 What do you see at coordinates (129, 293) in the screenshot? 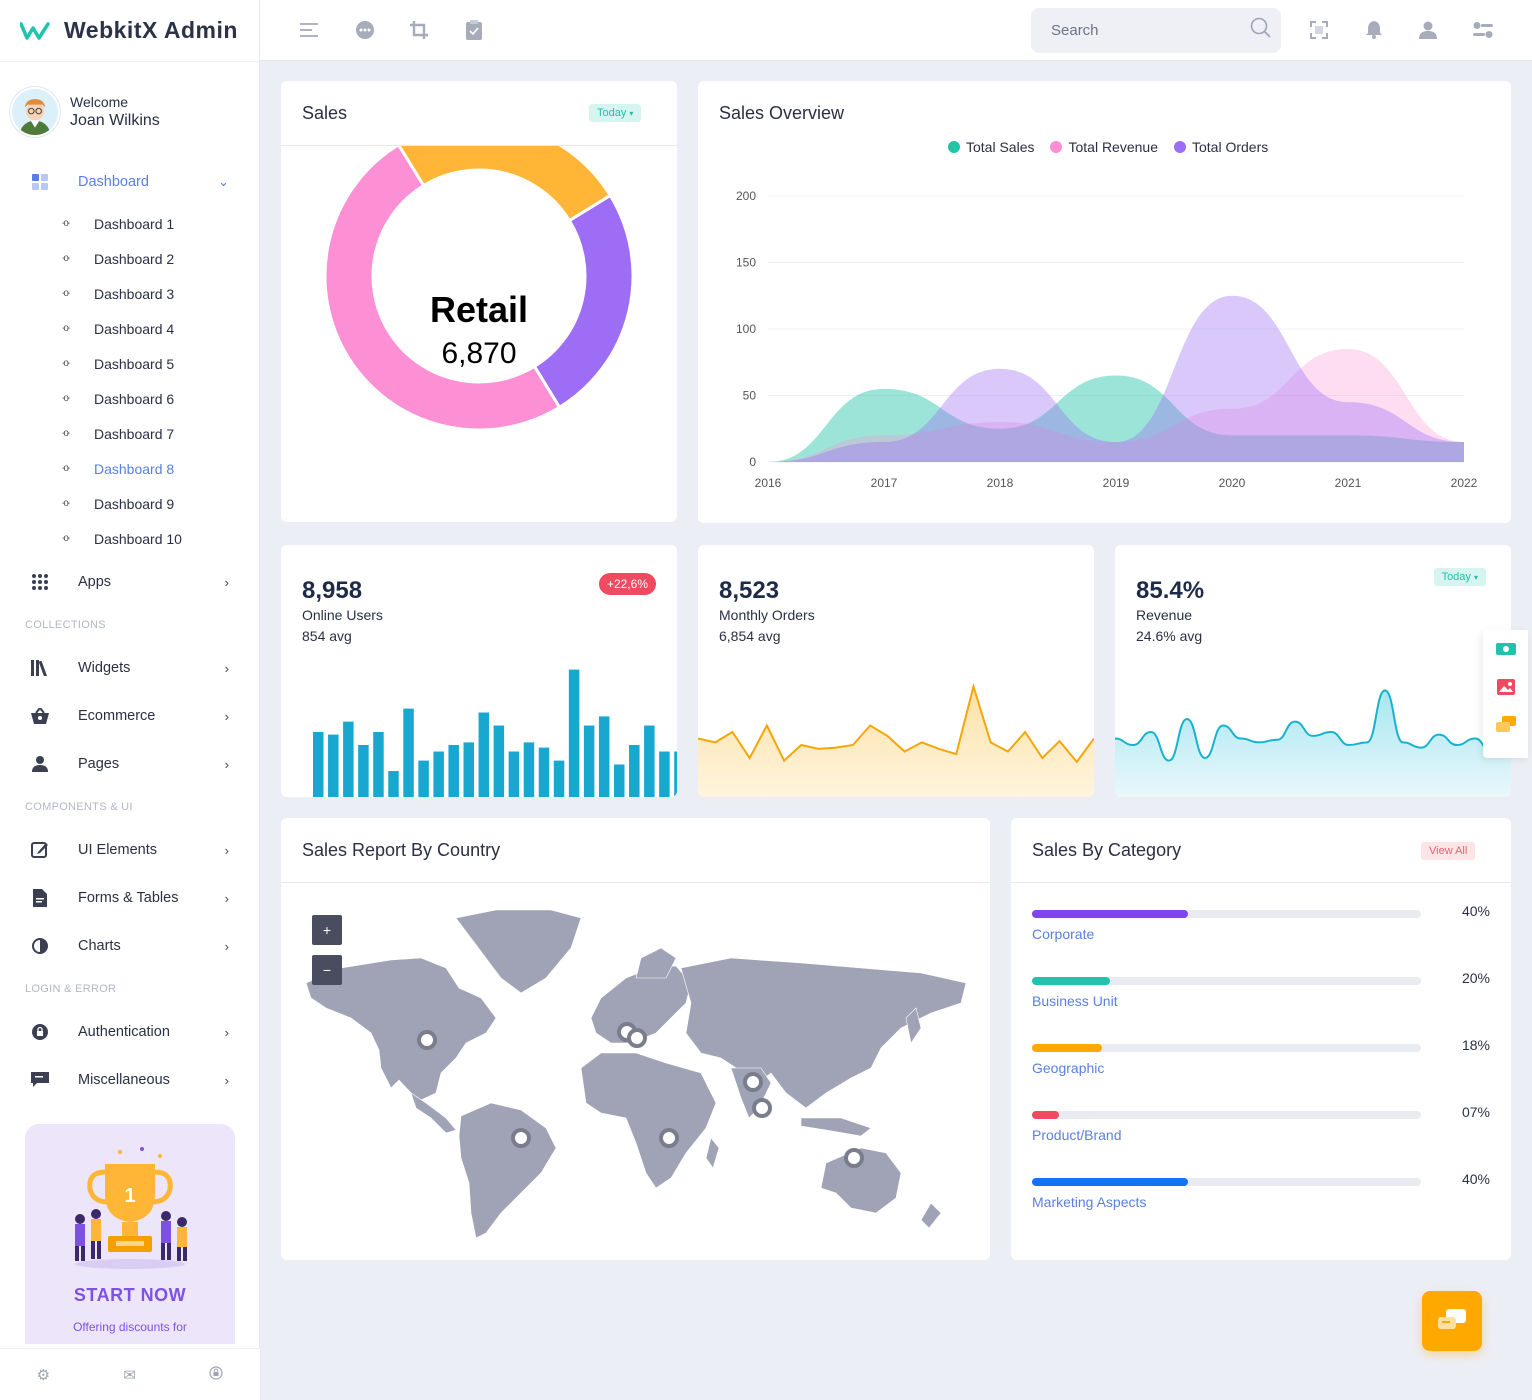
I see `sidebar-subitem-dashboard-3: -o- Dashboard 3` at bounding box center [129, 293].